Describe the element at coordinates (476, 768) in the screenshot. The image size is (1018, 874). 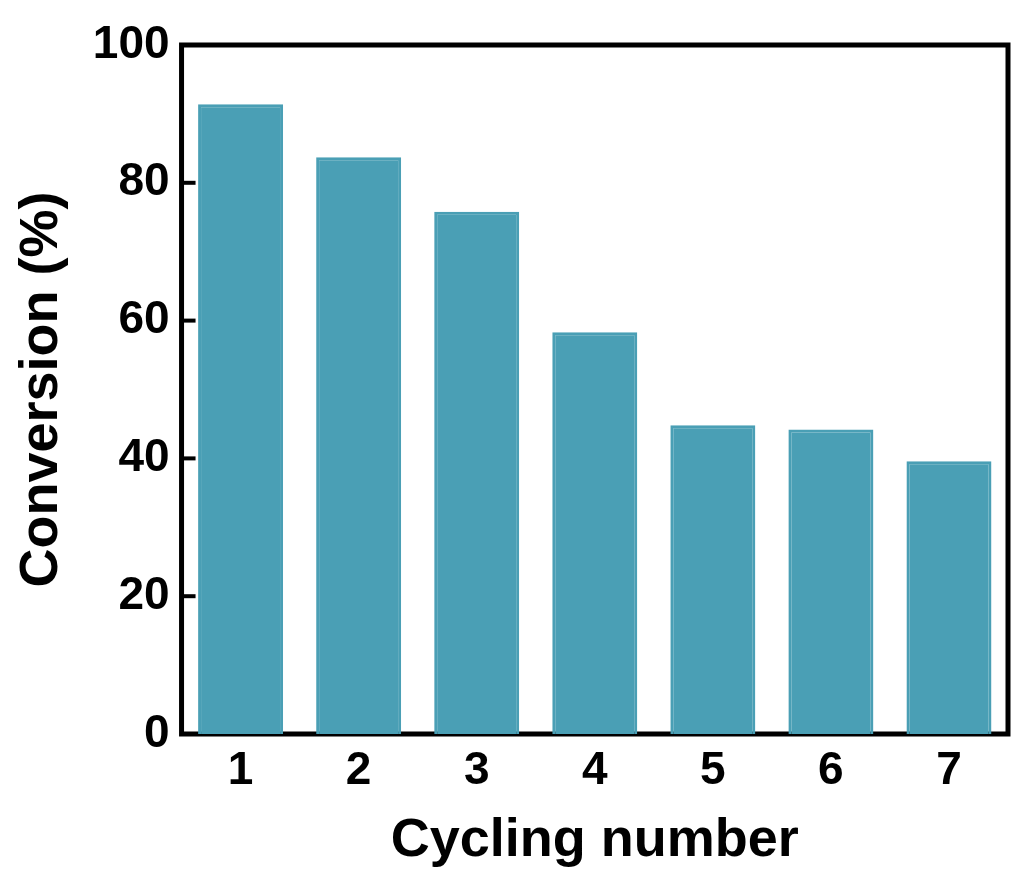
I see `x-tick-label: 3` at that location.